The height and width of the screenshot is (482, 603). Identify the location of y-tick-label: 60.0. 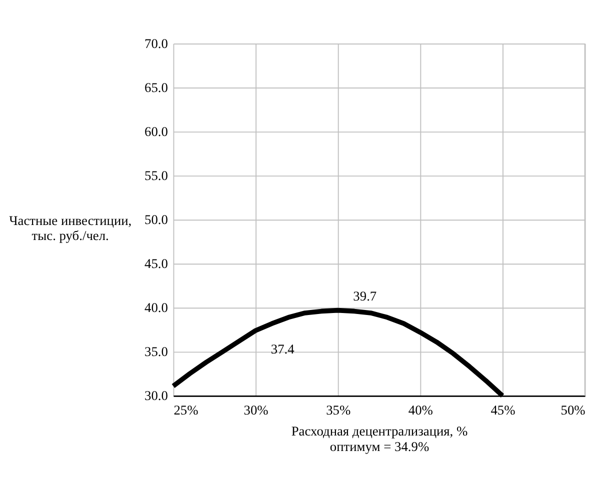
(156, 131).